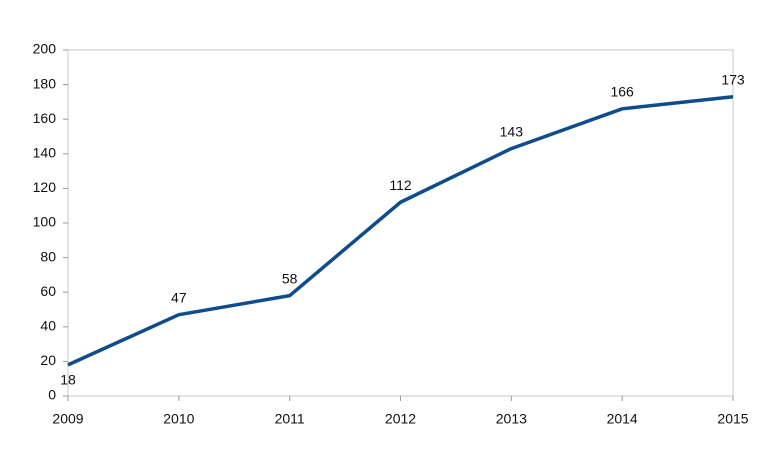 This screenshot has width=767, height=465. What do you see at coordinates (511, 419) in the screenshot?
I see `x-tick-label: 2013` at bounding box center [511, 419].